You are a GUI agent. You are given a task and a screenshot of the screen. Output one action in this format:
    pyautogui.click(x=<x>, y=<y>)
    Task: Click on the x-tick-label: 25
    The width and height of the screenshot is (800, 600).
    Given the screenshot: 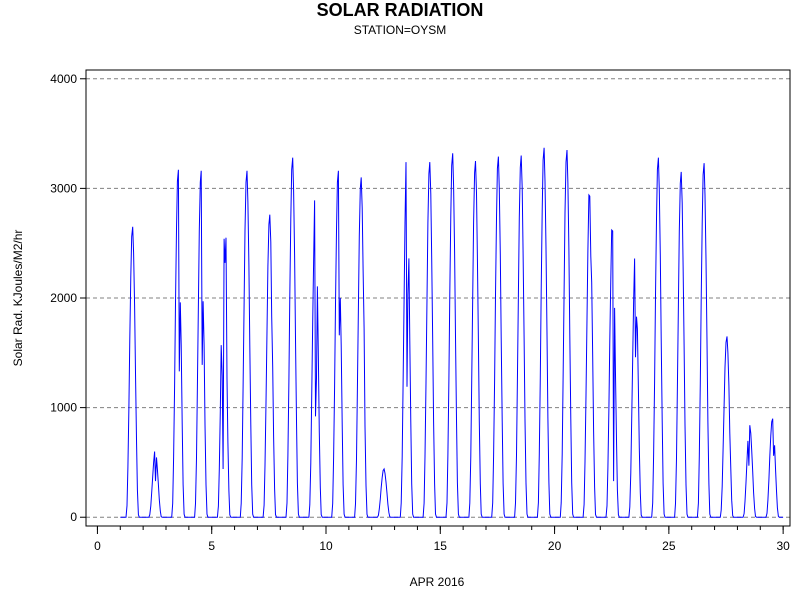 What is the action you would take?
    pyautogui.click(x=669, y=546)
    